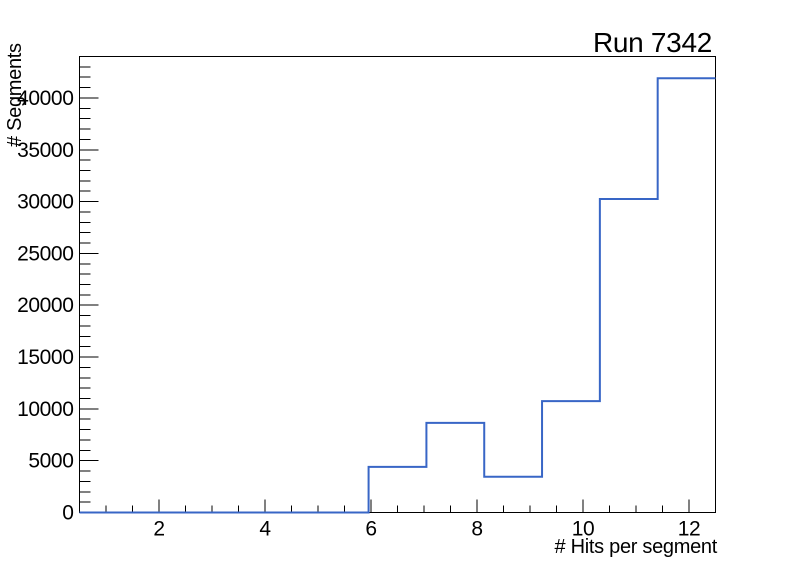 The height and width of the screenshot is (572, 796). Describe the element at coordinates (45, 253) in the screenshot. I see `y-tick-label: 25000` at that location.